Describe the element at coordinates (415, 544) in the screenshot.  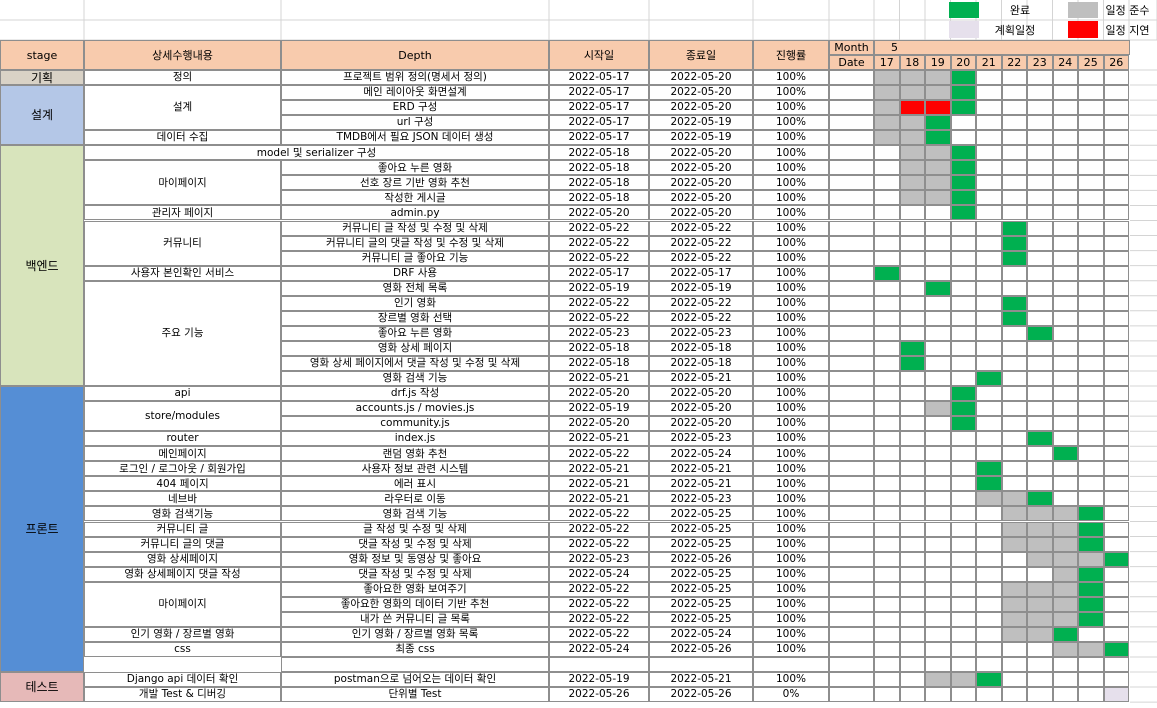
I see `depth-cell: 댓글 작성 및 수정 및 삭제` at that location.